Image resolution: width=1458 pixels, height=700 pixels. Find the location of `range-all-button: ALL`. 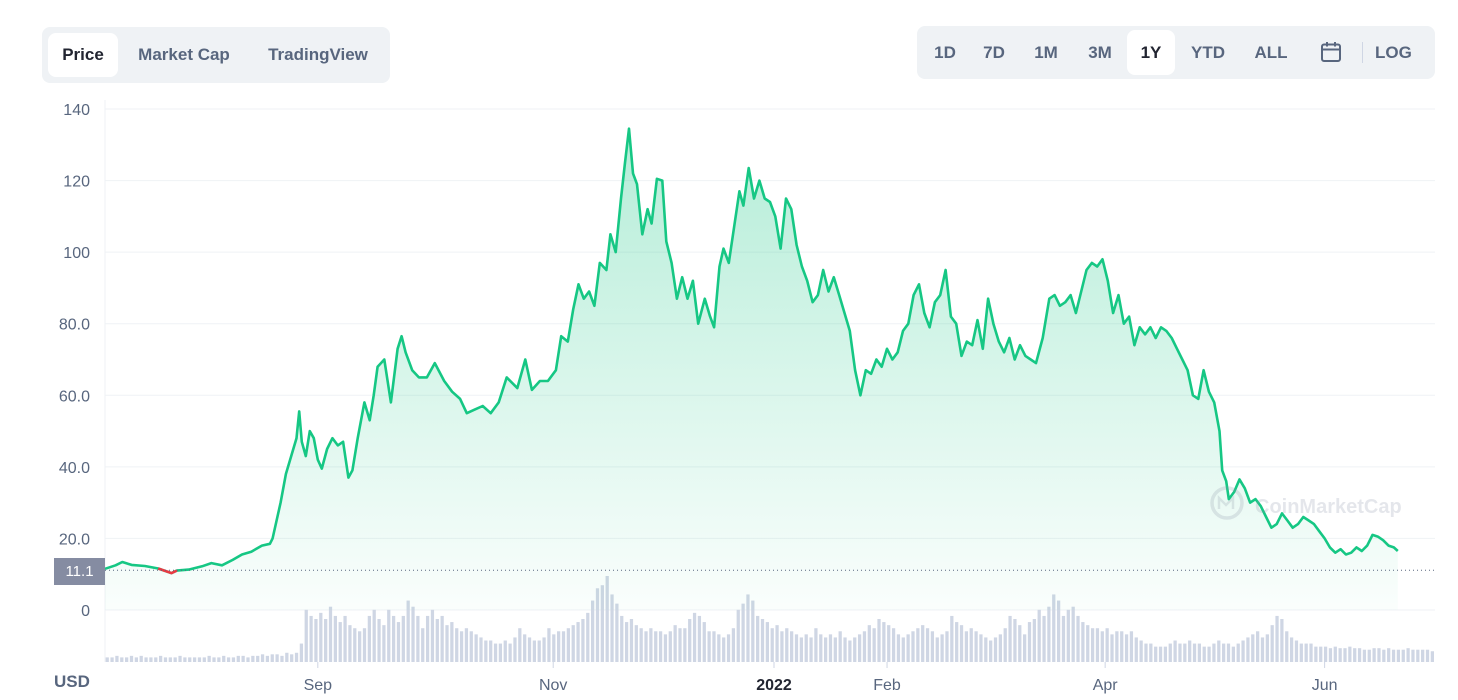

range-all-button: ALL is located at coordinates (1271, 52).